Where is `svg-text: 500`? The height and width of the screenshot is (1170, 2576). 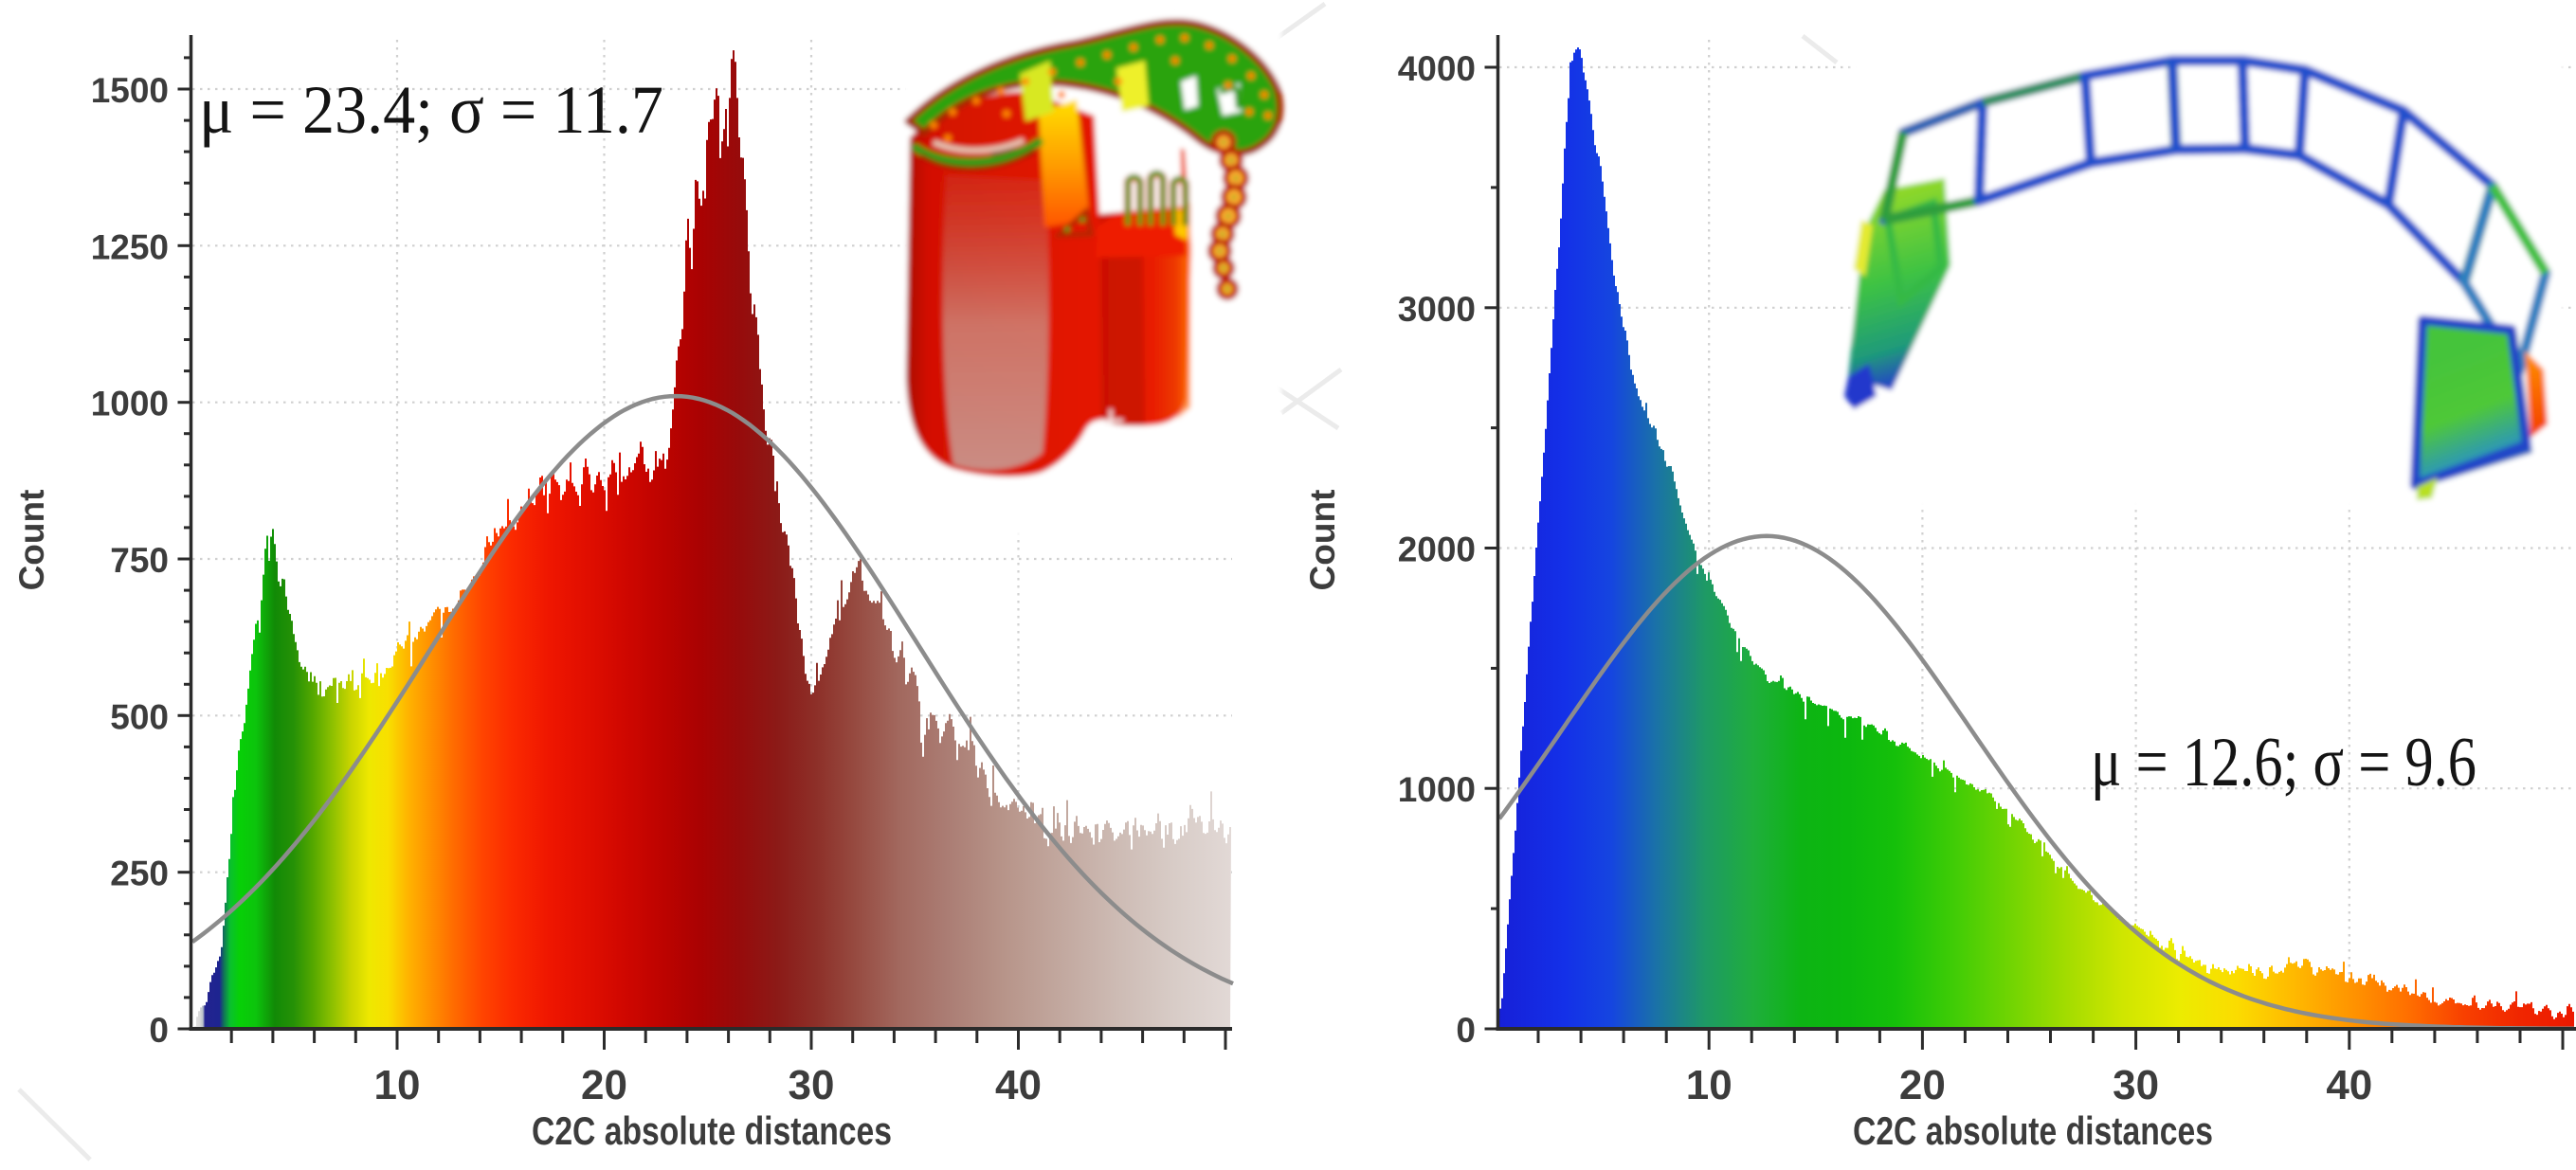
svg-text: 500 is located at coordinates (139, 716).